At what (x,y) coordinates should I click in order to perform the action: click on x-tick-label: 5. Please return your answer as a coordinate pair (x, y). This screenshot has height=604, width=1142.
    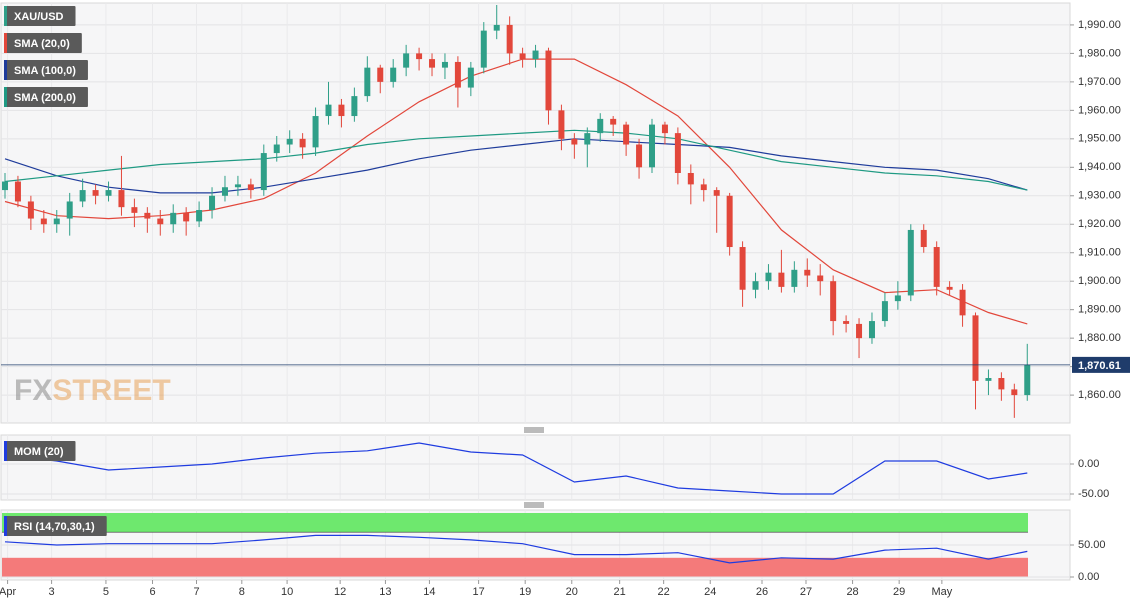
    Looking at the image, I should click on (106, 592).